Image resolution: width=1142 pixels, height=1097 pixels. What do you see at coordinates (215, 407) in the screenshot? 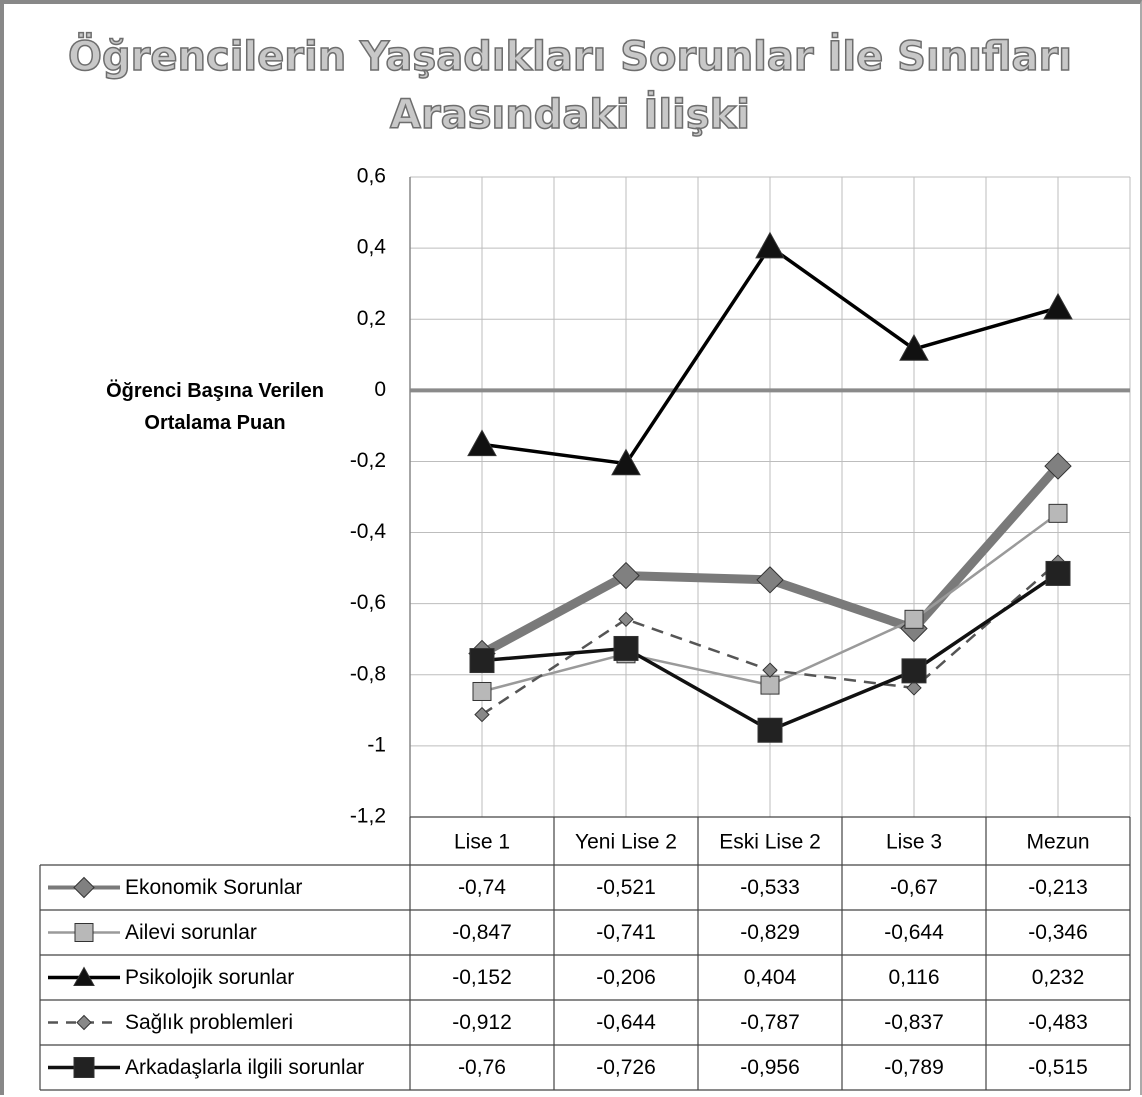
I see `y-axis-label: Öğrenci Başına Verilen Ortalama Puan` at bounding box center [215, 407].